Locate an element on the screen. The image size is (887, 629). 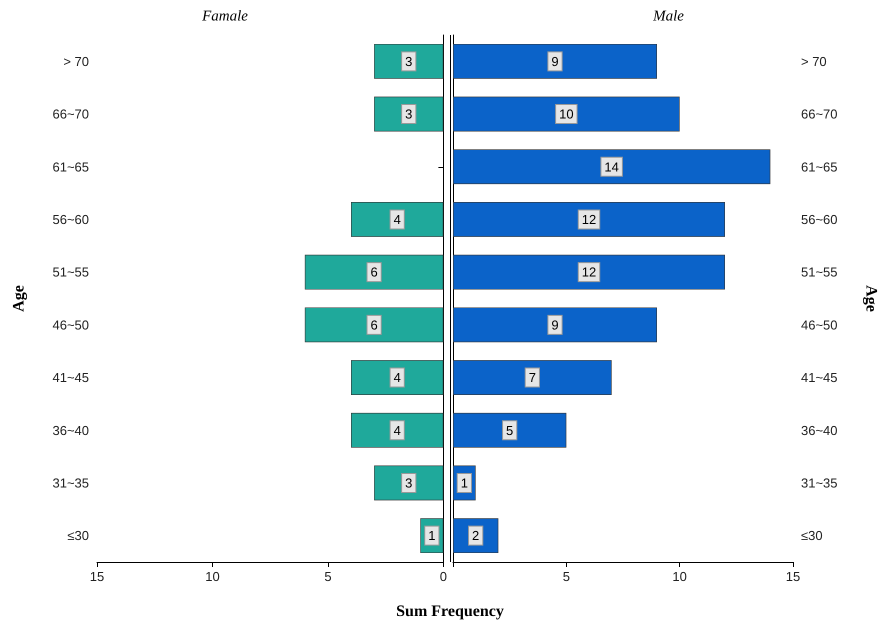
data-label: 2 is located at coordinates (476, 536).